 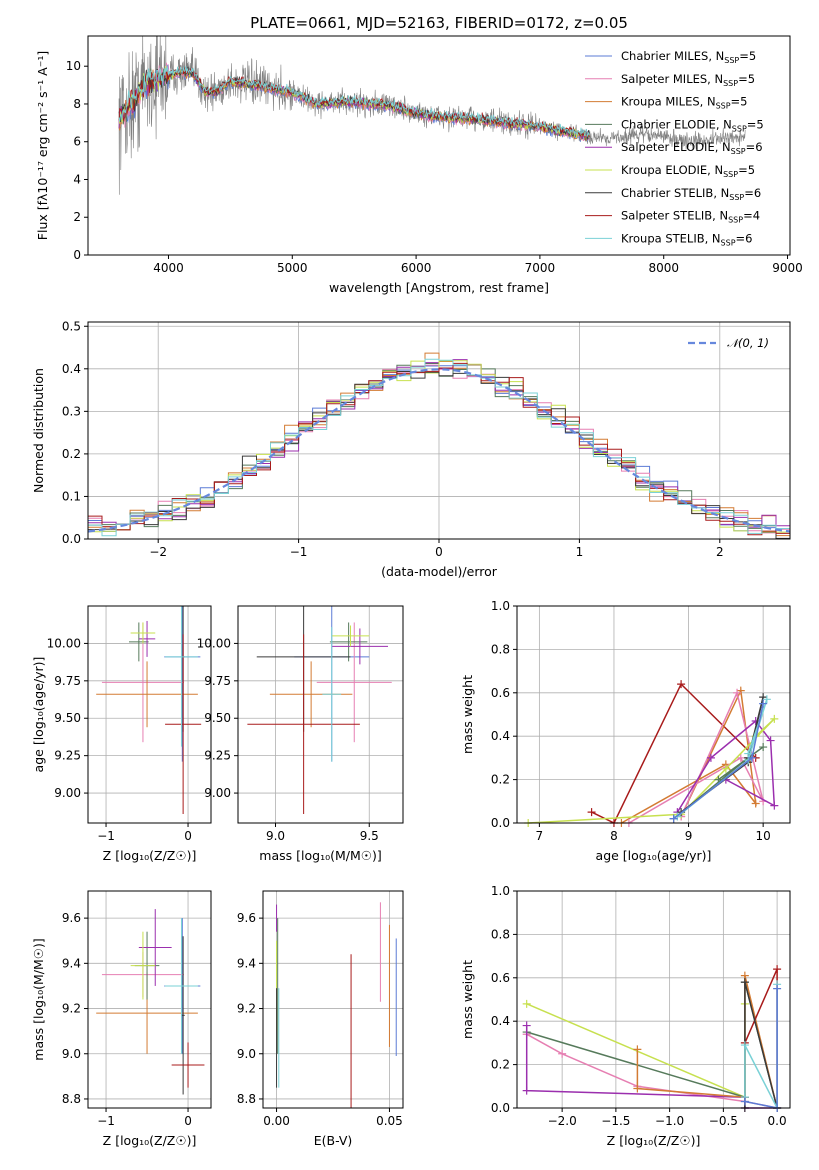 I want to click on x-axis-label: (data-model)/error, so click(x=439, y=571).